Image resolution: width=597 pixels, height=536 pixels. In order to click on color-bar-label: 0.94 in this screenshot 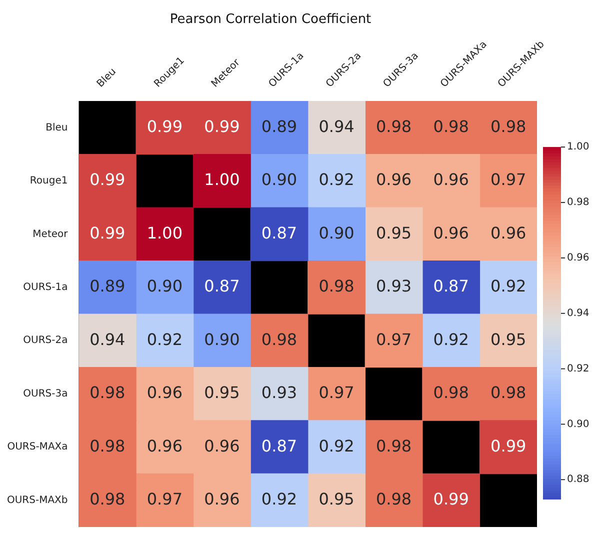, I will do `click(578, 313)`.